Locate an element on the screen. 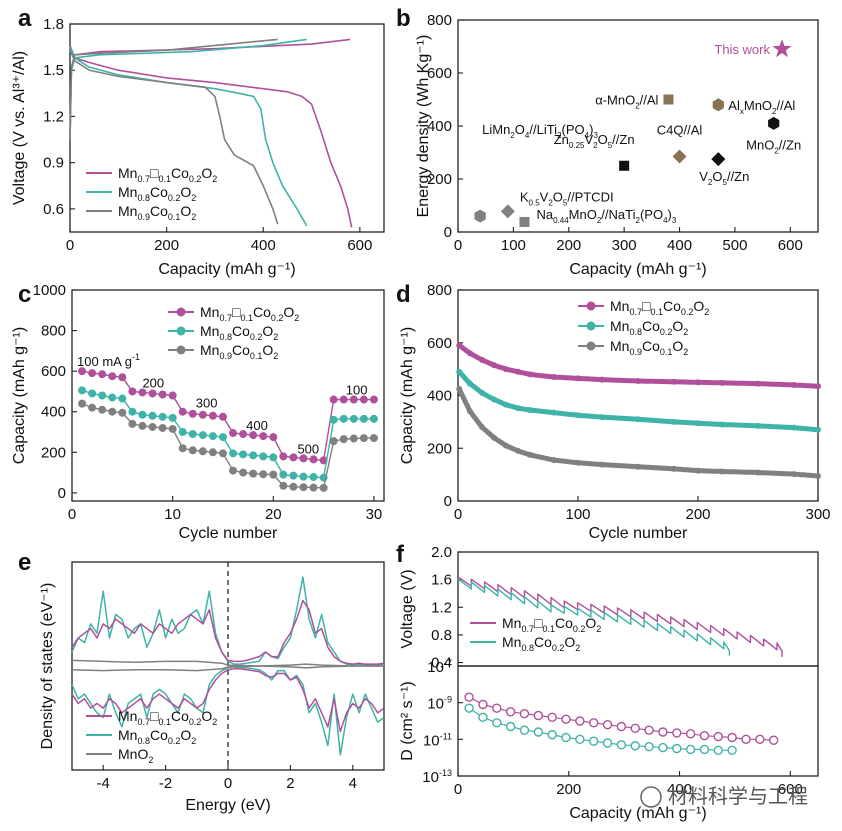 Image resolution: width=842 pixels, height=831 pixels. panel-a-ytick-label: 1.5 is located at coordinates (53, 70).